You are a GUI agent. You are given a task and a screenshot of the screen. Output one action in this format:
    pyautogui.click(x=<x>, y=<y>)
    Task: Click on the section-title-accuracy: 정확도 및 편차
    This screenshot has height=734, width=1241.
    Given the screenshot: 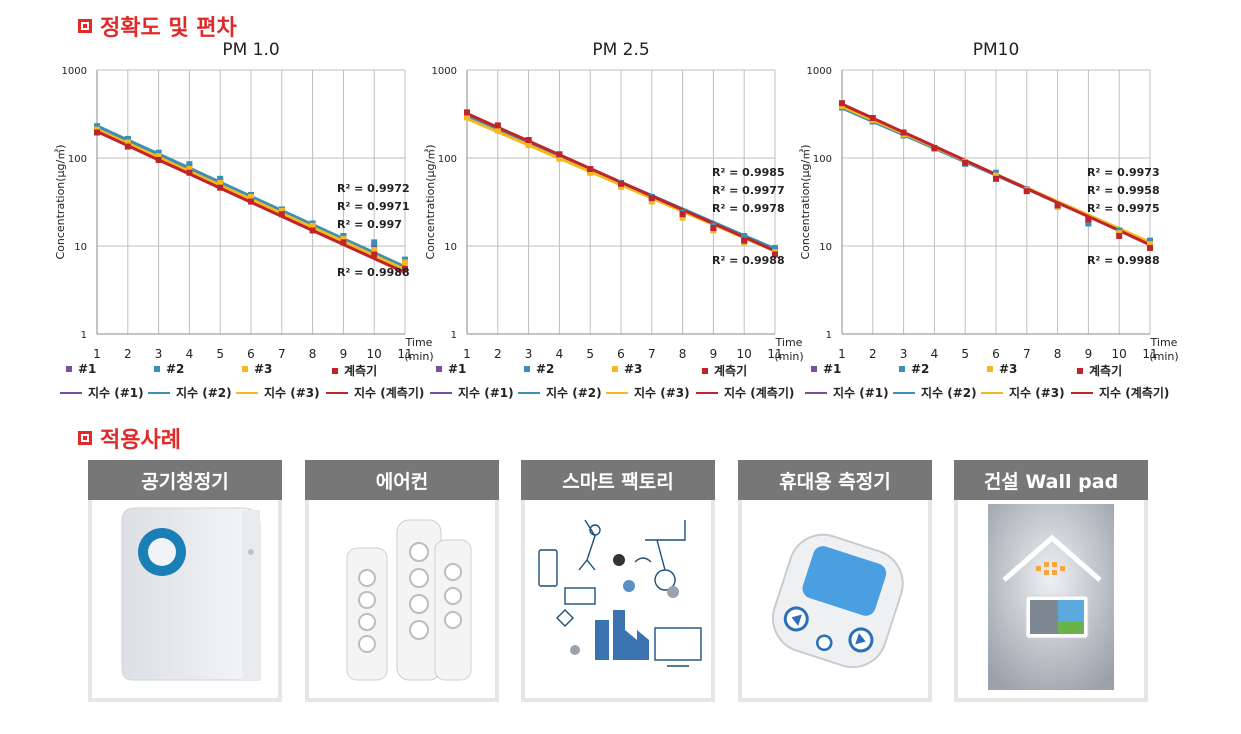 What is the action you would take?
    pyautogui.click(x=157, y=26)
    